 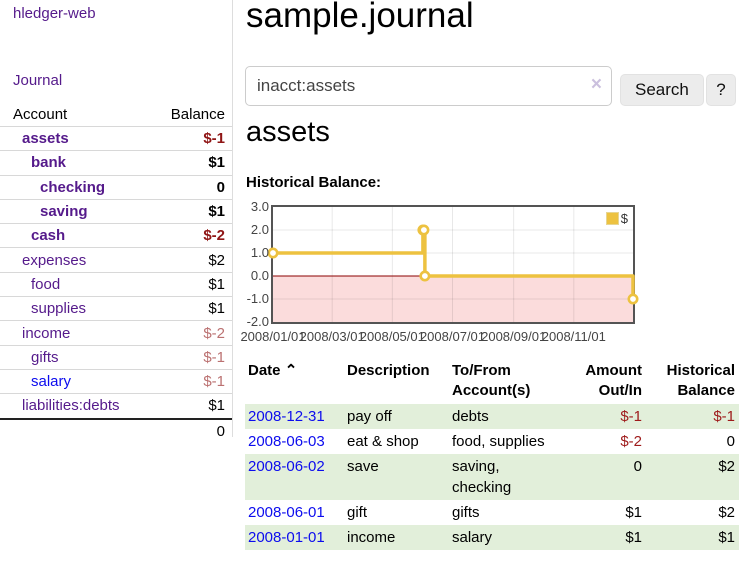 What do you see at coordinates (700, 380) in the screenshot?
I see `balance-column-header: Historical Balance` at bounding box center [700, 380].